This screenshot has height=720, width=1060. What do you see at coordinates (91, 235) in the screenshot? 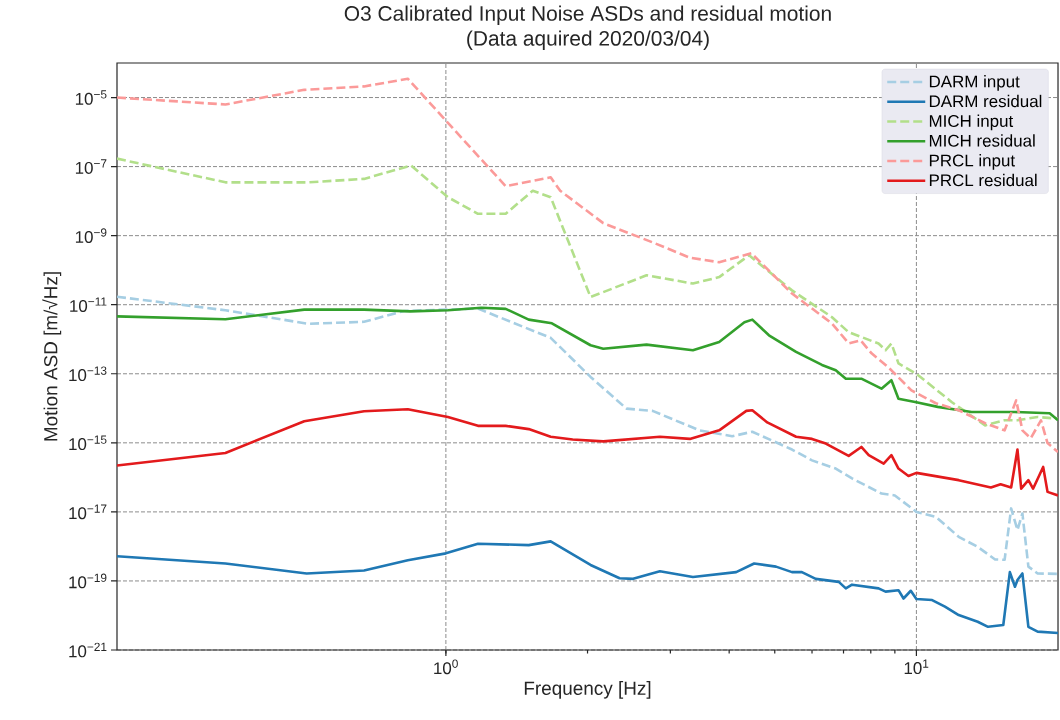
I see `y-tick-label: 10$^{−9}$` at bounding box center [91, 235].